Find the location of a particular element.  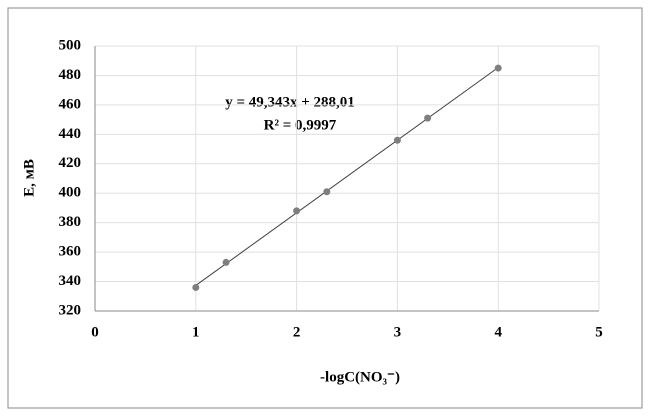

x-tick-label: 3 is located at coordinates (398, 332).